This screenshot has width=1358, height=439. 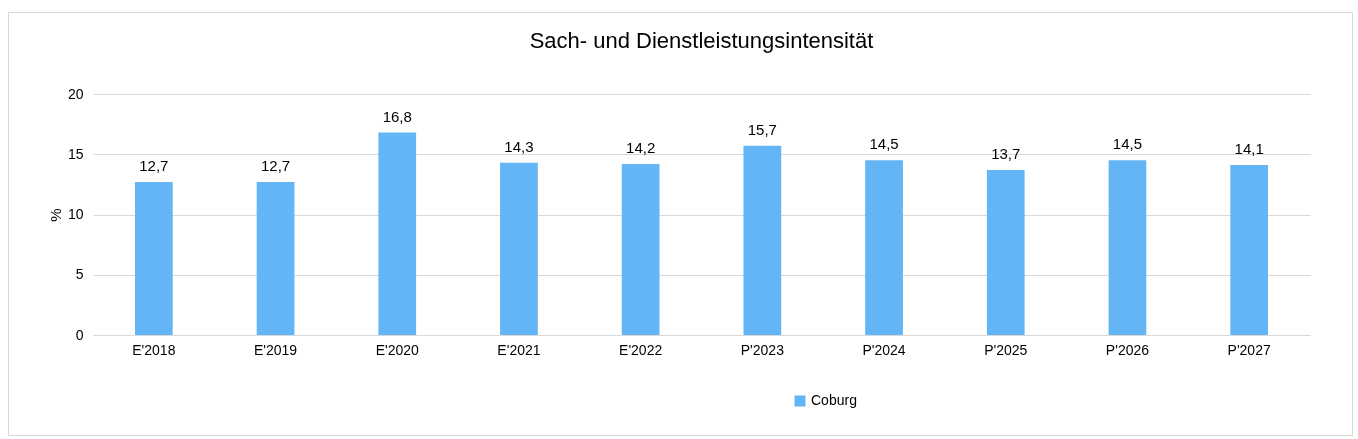 What do you see at coordinates (154, 349) in the screenshot?
I see `x-tick-label: E'2018` at bounding box center [154, 349].